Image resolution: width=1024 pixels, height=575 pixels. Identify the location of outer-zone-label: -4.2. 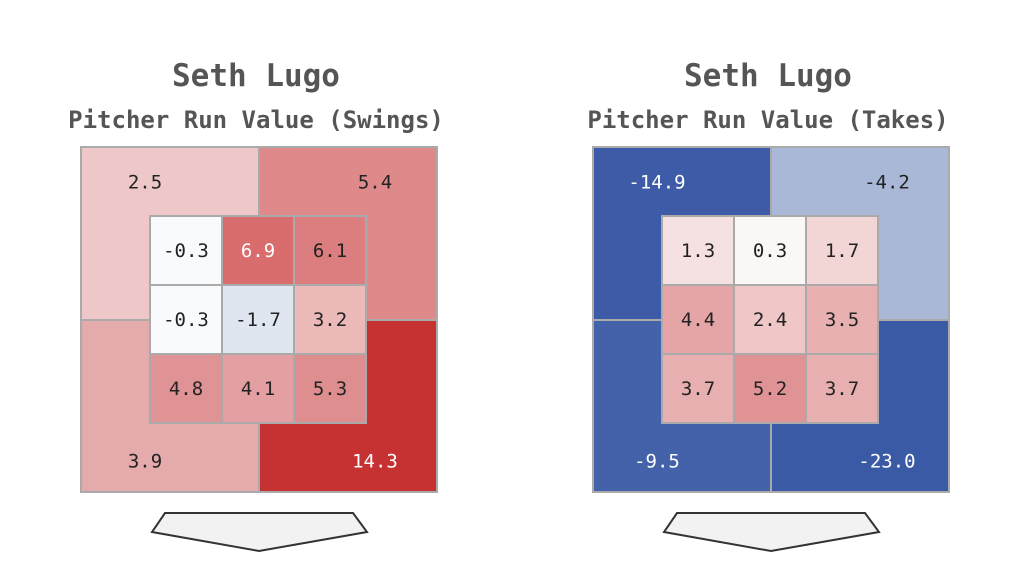
(887, 183).